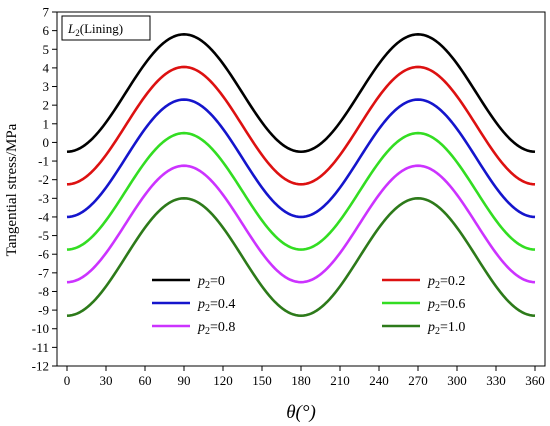 The height and width of the screenshot is (426, 550). What do you see at coordinates (423, 282) in the screenshot?
I see `legend-entry: p2=0.2` at bounding box center [423, 282].